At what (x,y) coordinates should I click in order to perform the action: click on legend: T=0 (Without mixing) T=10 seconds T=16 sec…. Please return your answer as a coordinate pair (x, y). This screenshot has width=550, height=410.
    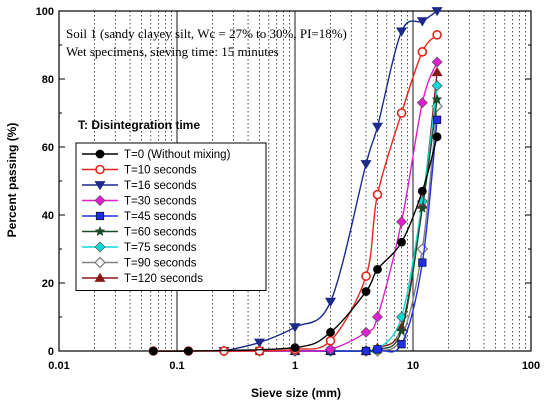
    Looking at the image, I should click on (171, 216).